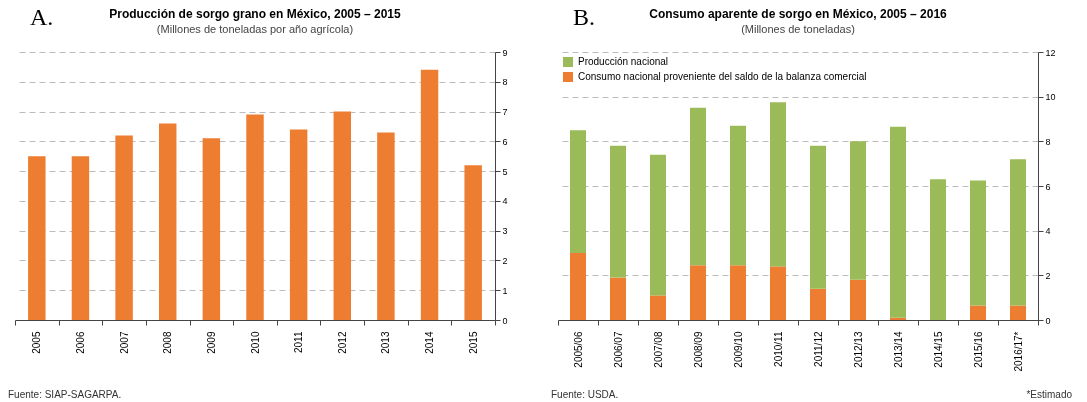  I want to click on y-tick-label: 1, so click(505, 290).